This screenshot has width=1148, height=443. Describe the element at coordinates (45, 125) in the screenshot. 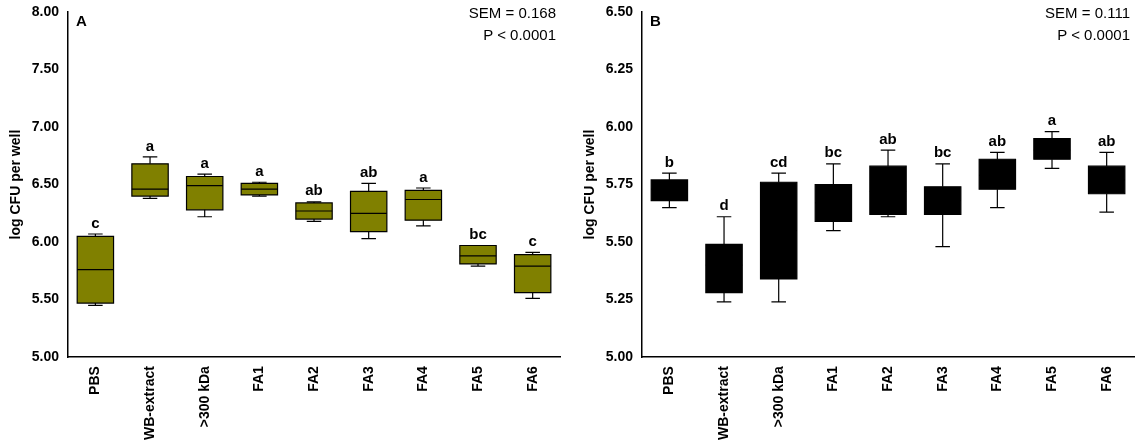

I see `y-tick-label: 7.00` at that location.